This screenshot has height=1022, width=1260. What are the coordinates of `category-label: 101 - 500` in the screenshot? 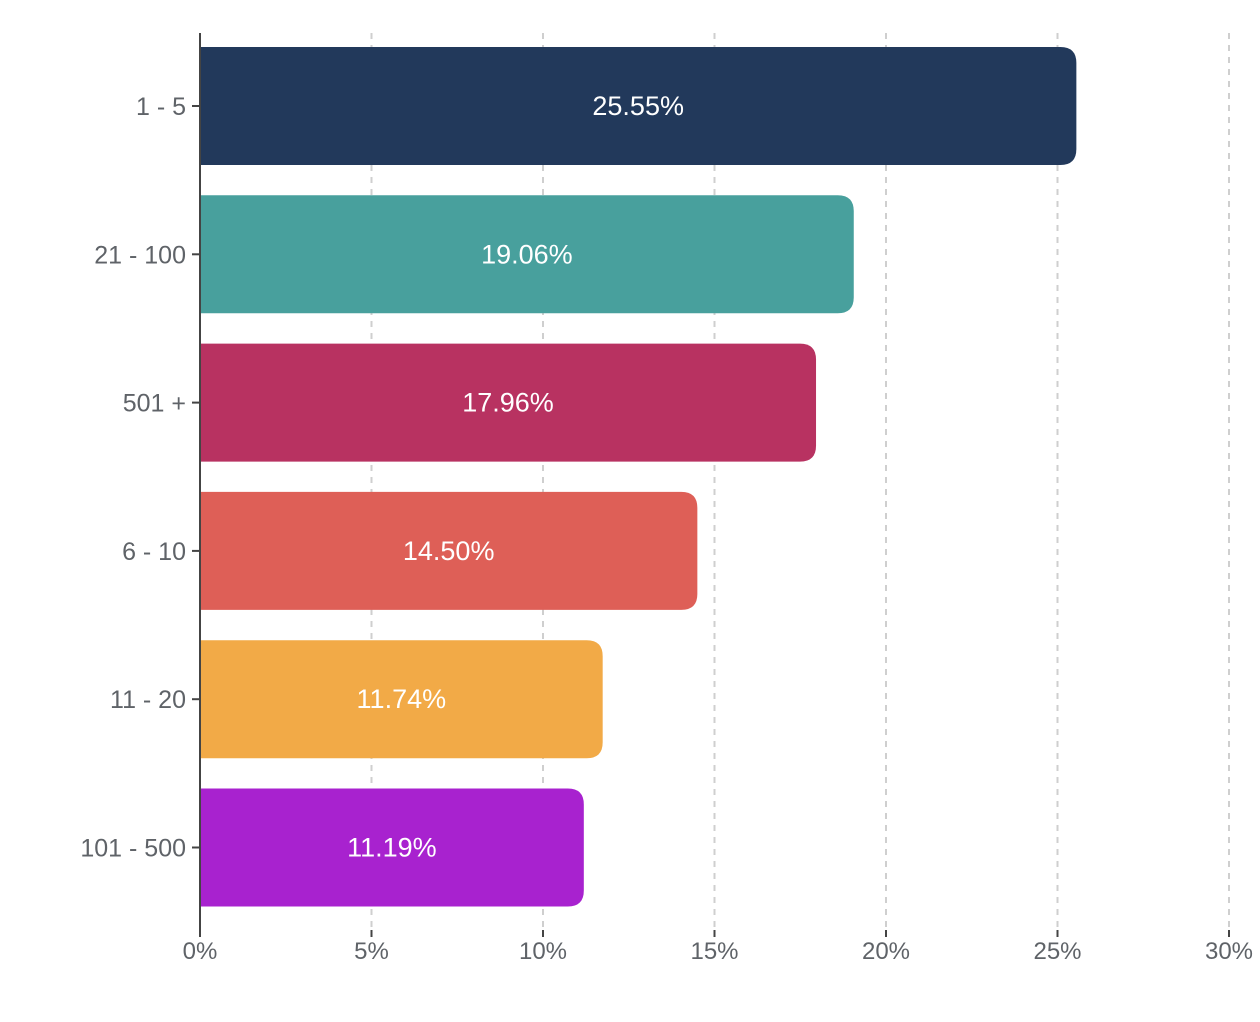 It's located at (133, 849).